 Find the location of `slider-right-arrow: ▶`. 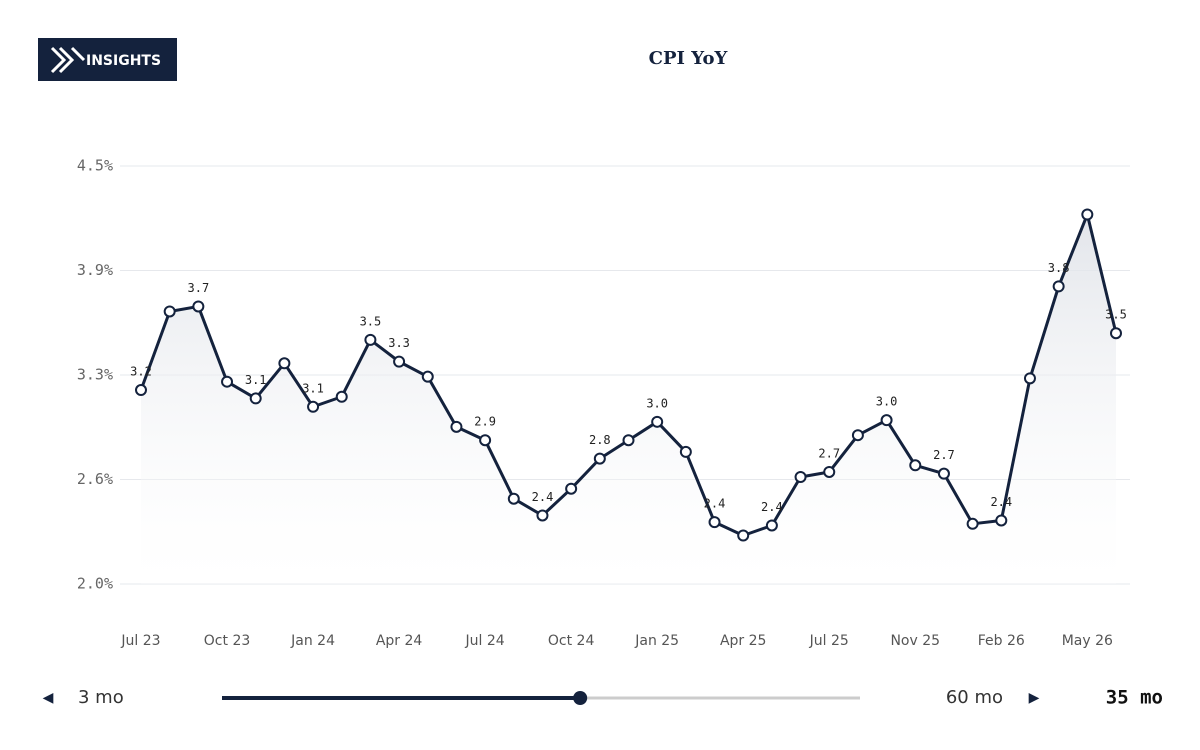

slider-right-arrow: ▶ is located at coordinates (1034, 698).